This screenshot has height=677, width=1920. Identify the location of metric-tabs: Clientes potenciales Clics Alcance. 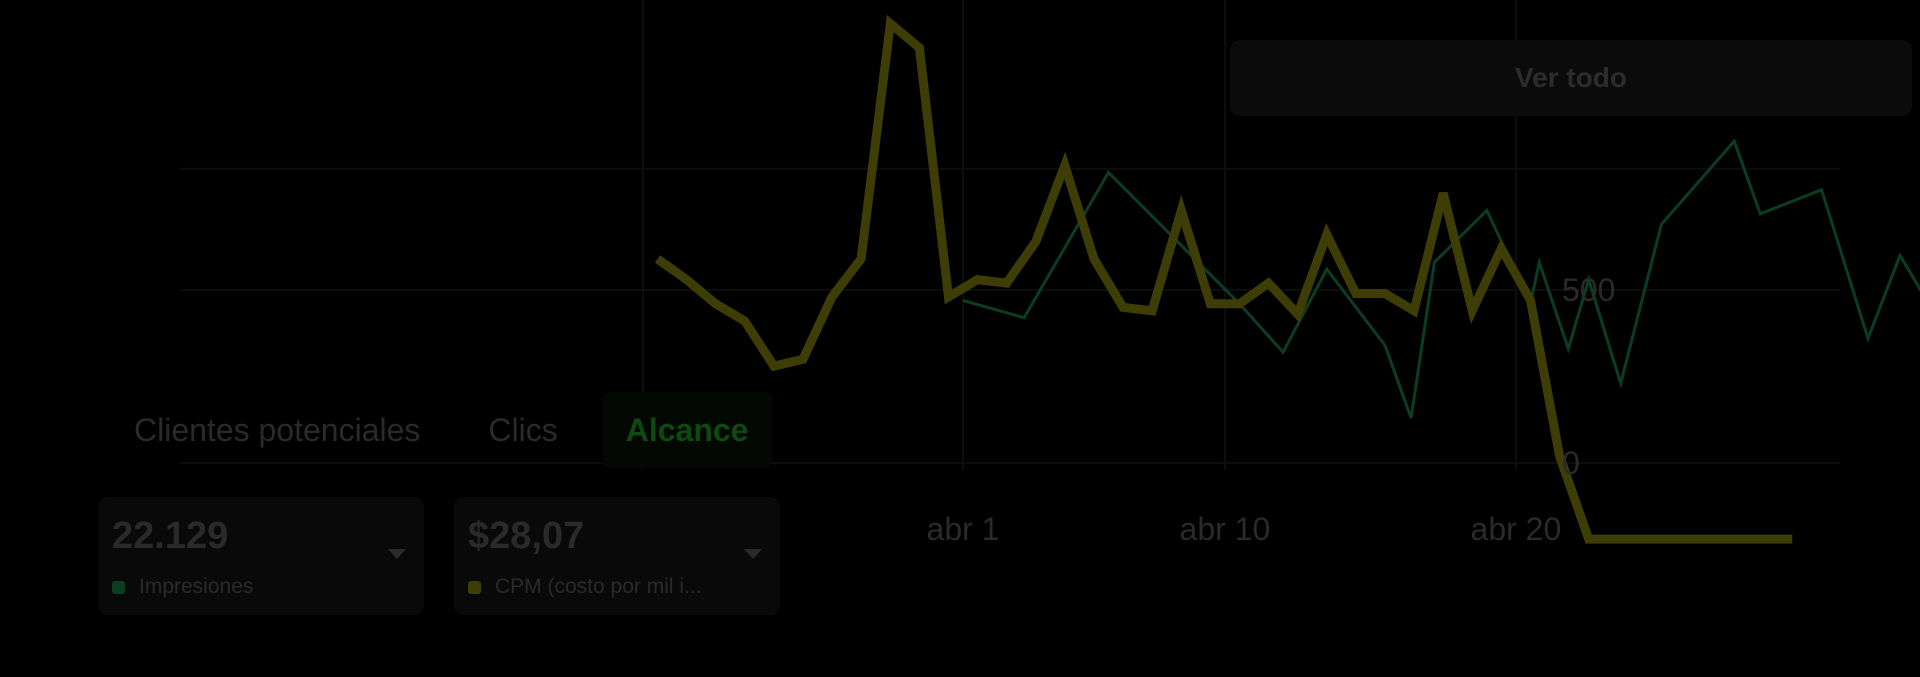
(441, 430).